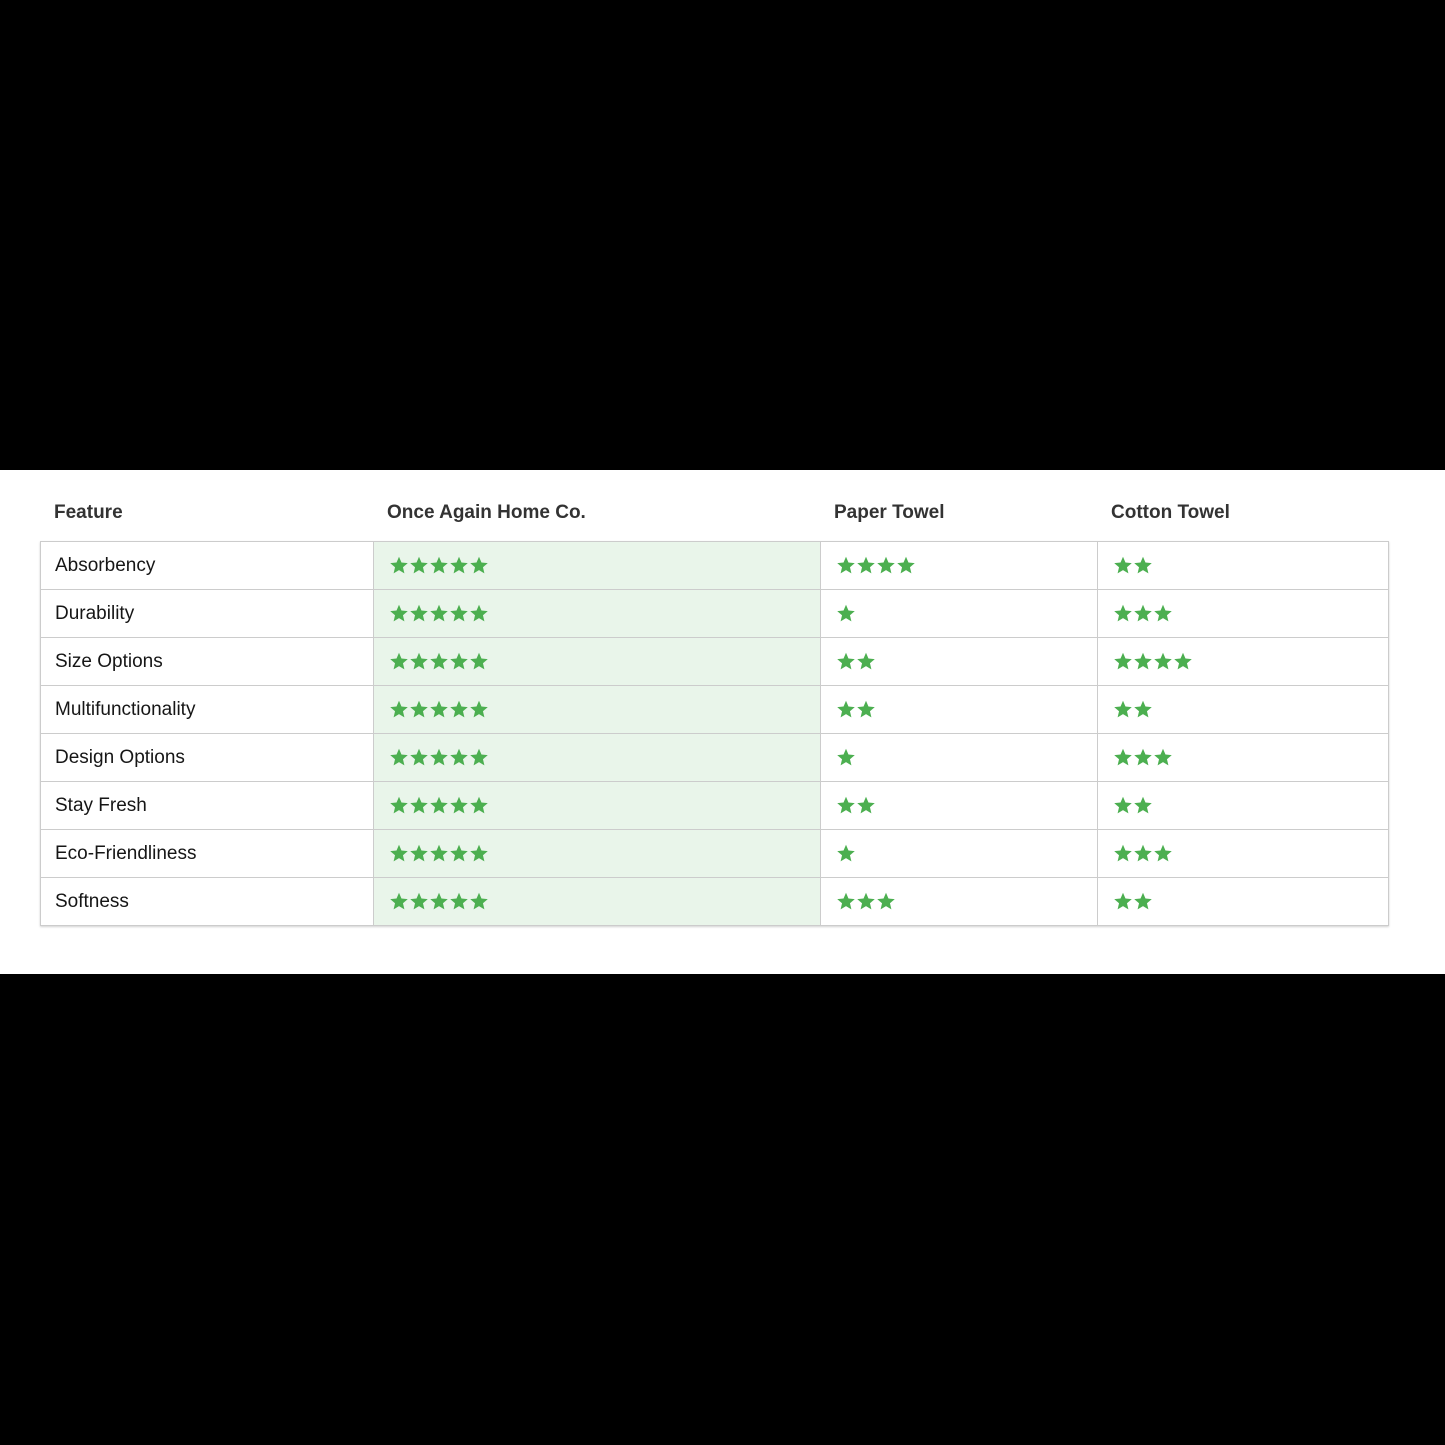 The width and height of the screenshot is (1445, 1445). Describe the element at coordinates (714, 805) in the screenshot. I see `table-row: Stay Fresh` at that location.